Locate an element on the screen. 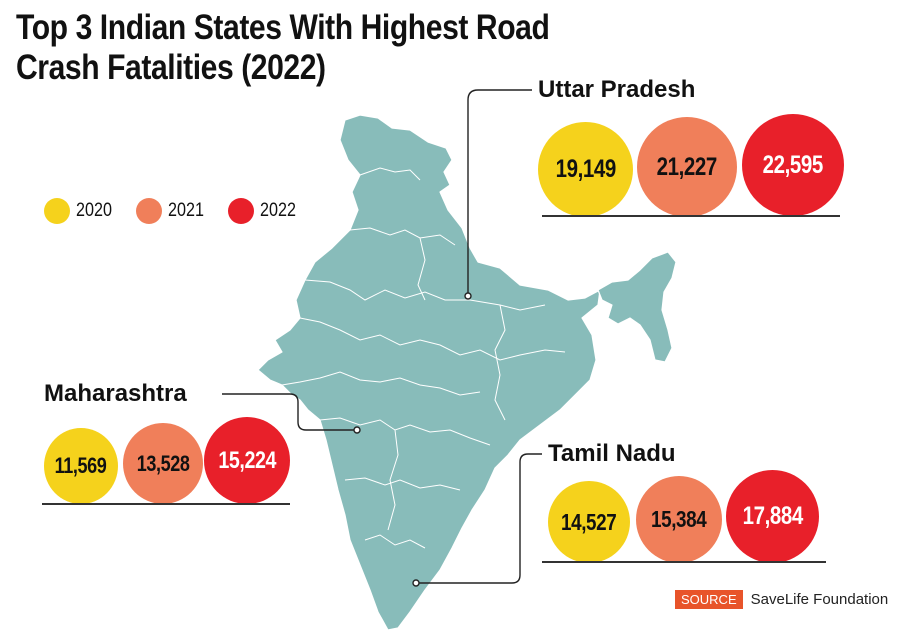 The image size is (900, 638). bubble-2022: 15,224 is located at coordinates (247, 460).